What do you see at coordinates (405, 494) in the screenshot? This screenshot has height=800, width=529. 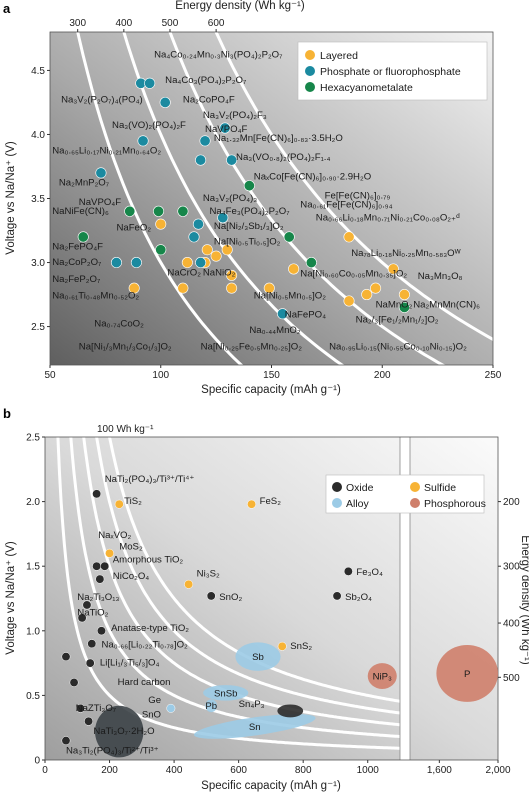 I see `legend-box` at bounding box center [405, 494].